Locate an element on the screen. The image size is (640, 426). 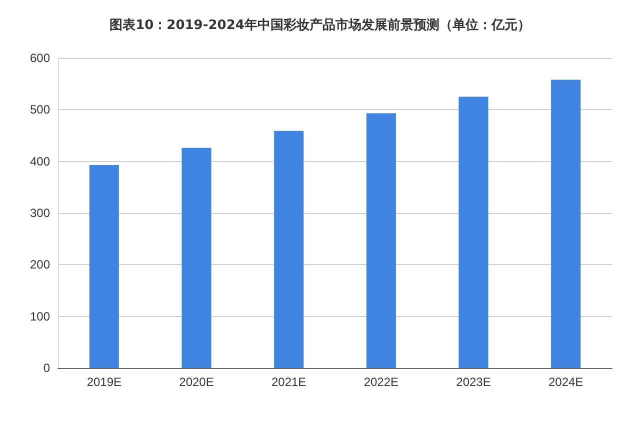
y-tick-label: 100 is located at coordinates (40, 316).